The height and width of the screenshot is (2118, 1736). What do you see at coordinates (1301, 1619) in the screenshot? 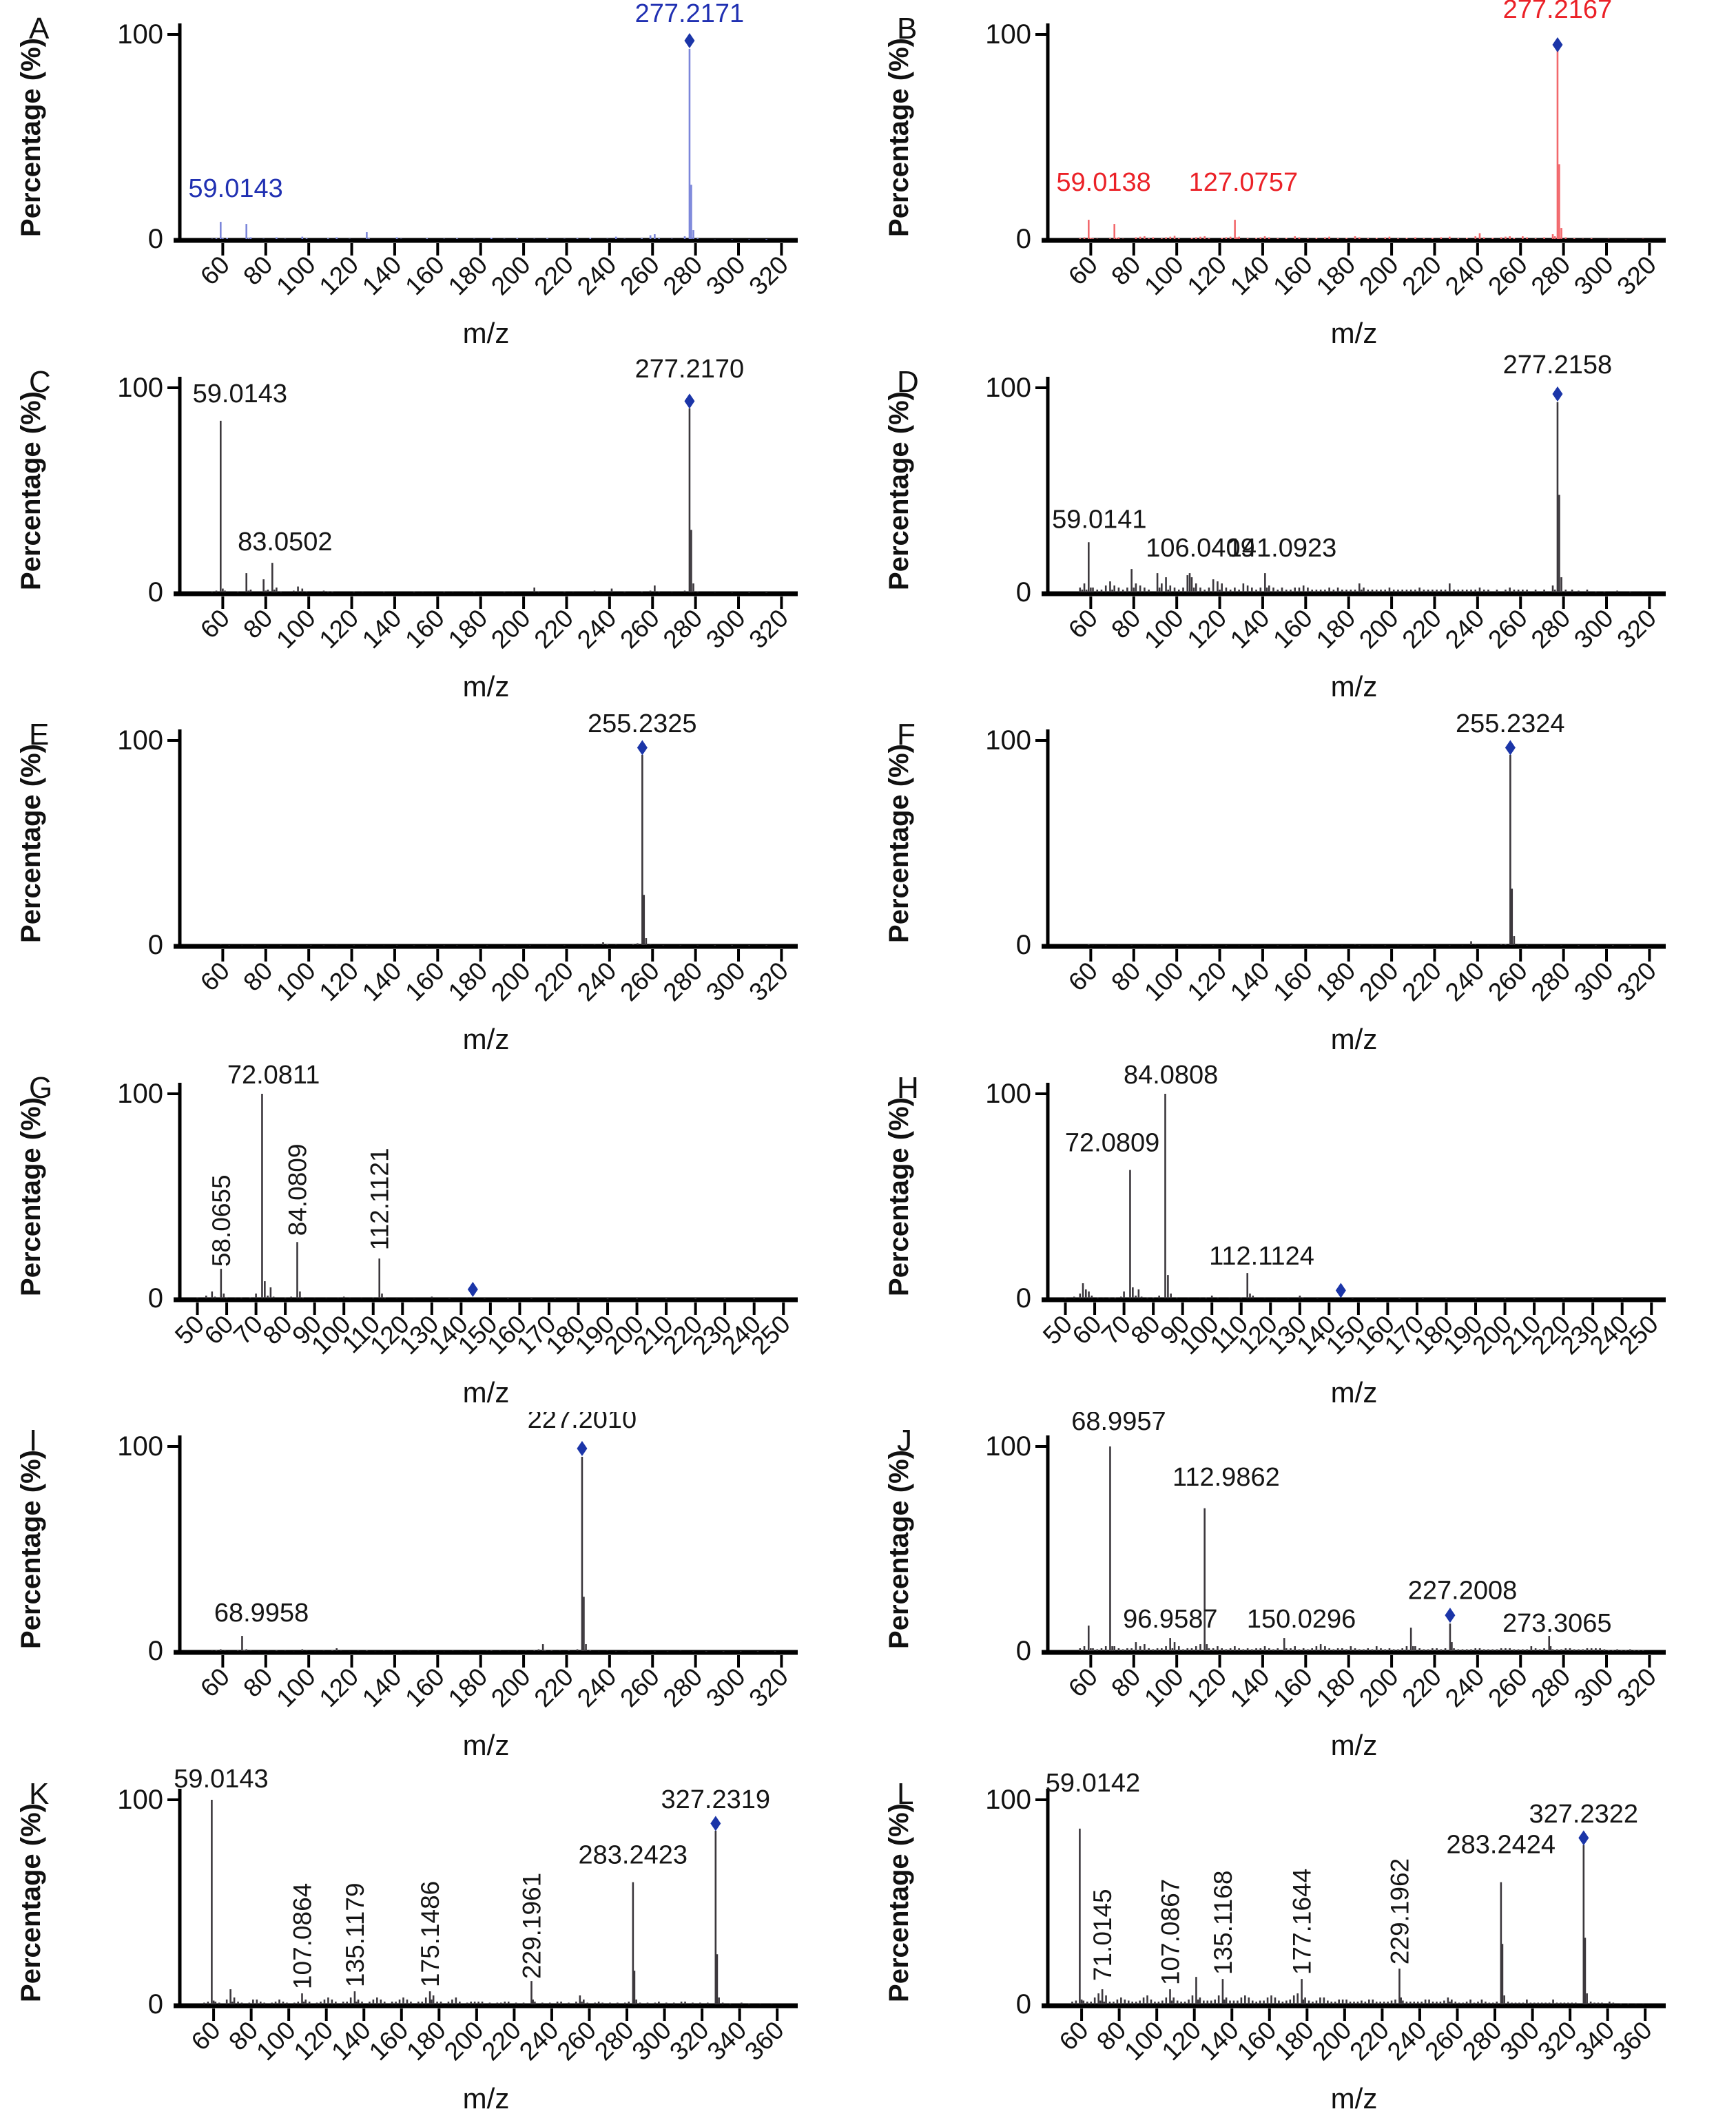
I see `peak-label: 150.0296` at bounding box center [1301, 1619].